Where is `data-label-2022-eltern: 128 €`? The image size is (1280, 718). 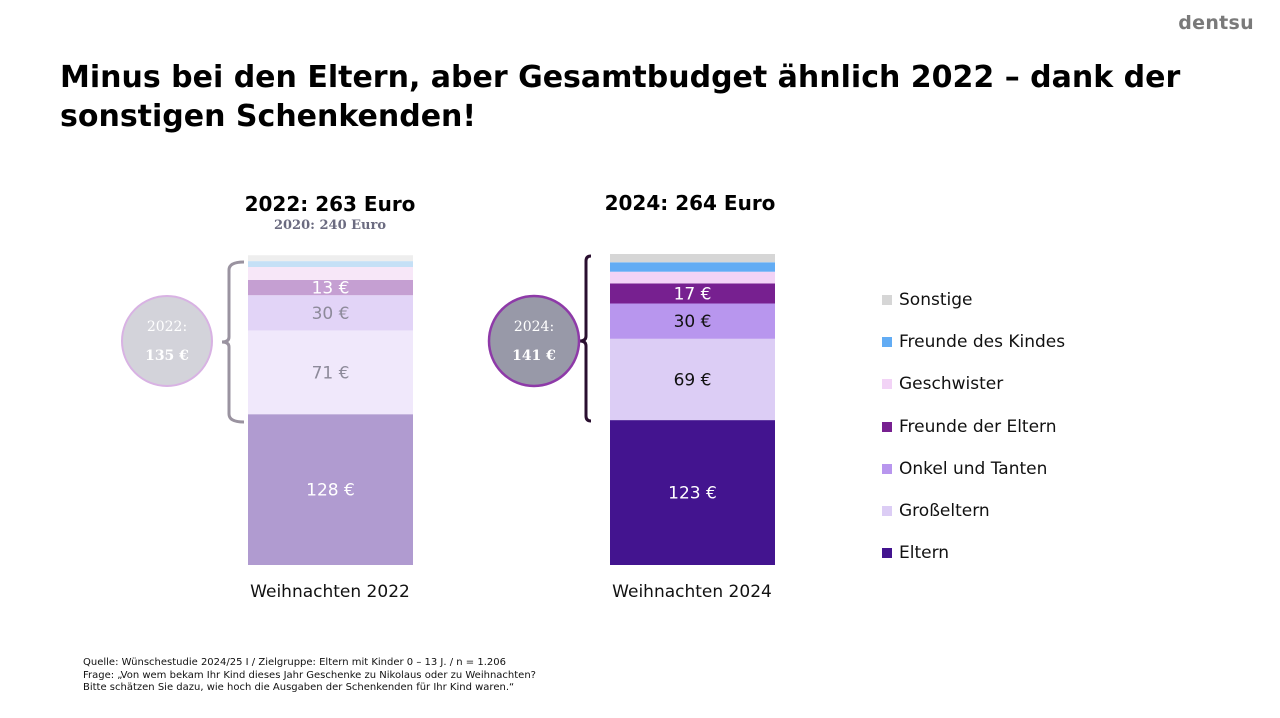
data-label-2022-eltern: 128 € is located at coordinates (330, 491).